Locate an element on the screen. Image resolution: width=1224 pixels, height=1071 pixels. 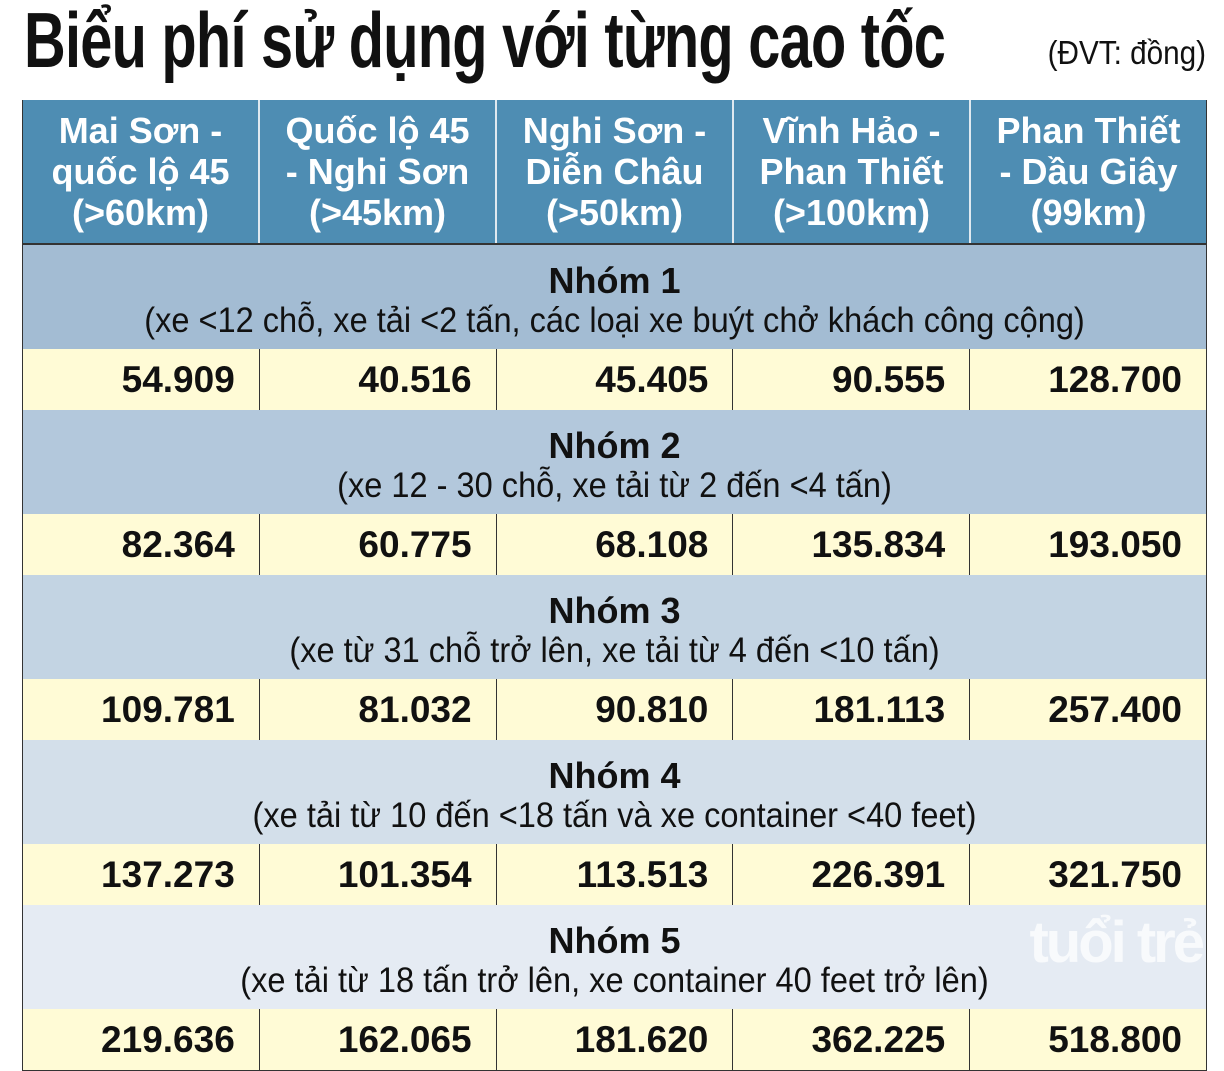
table-row: 109.781 81.032 90.810 181.113 257.400 is located at coordinates (614, 709).